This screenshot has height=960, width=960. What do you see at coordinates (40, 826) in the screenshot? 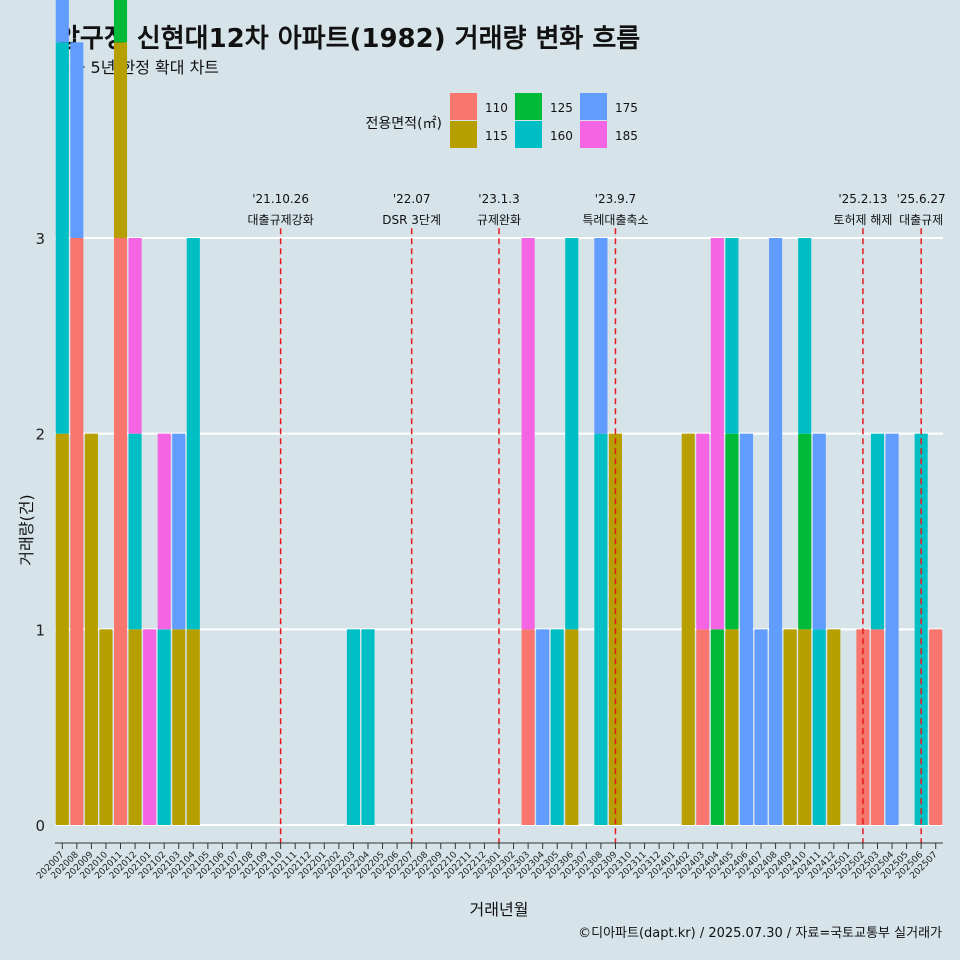
I see `y-tick-label: 0` at bounding box center [40, 826].